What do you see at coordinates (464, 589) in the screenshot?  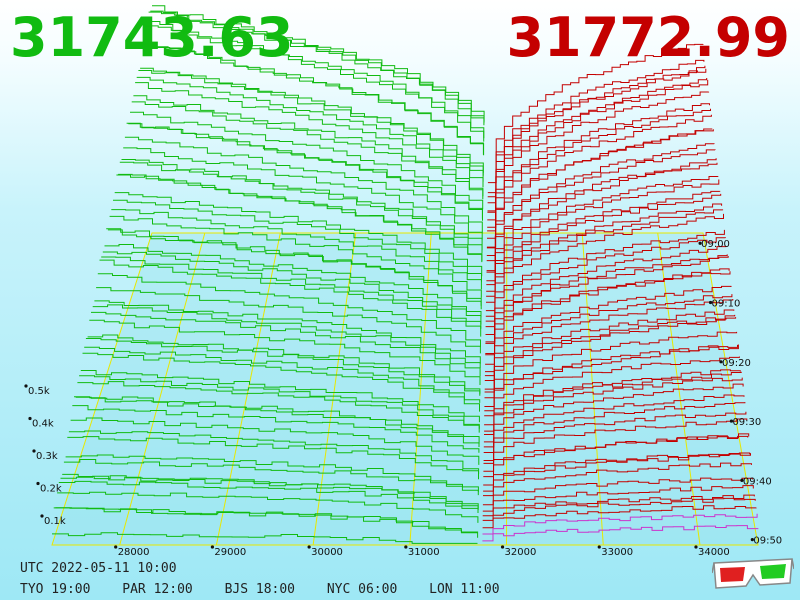 I see `timezone-lon: LON 11:00` at bounding box center [464, 589].